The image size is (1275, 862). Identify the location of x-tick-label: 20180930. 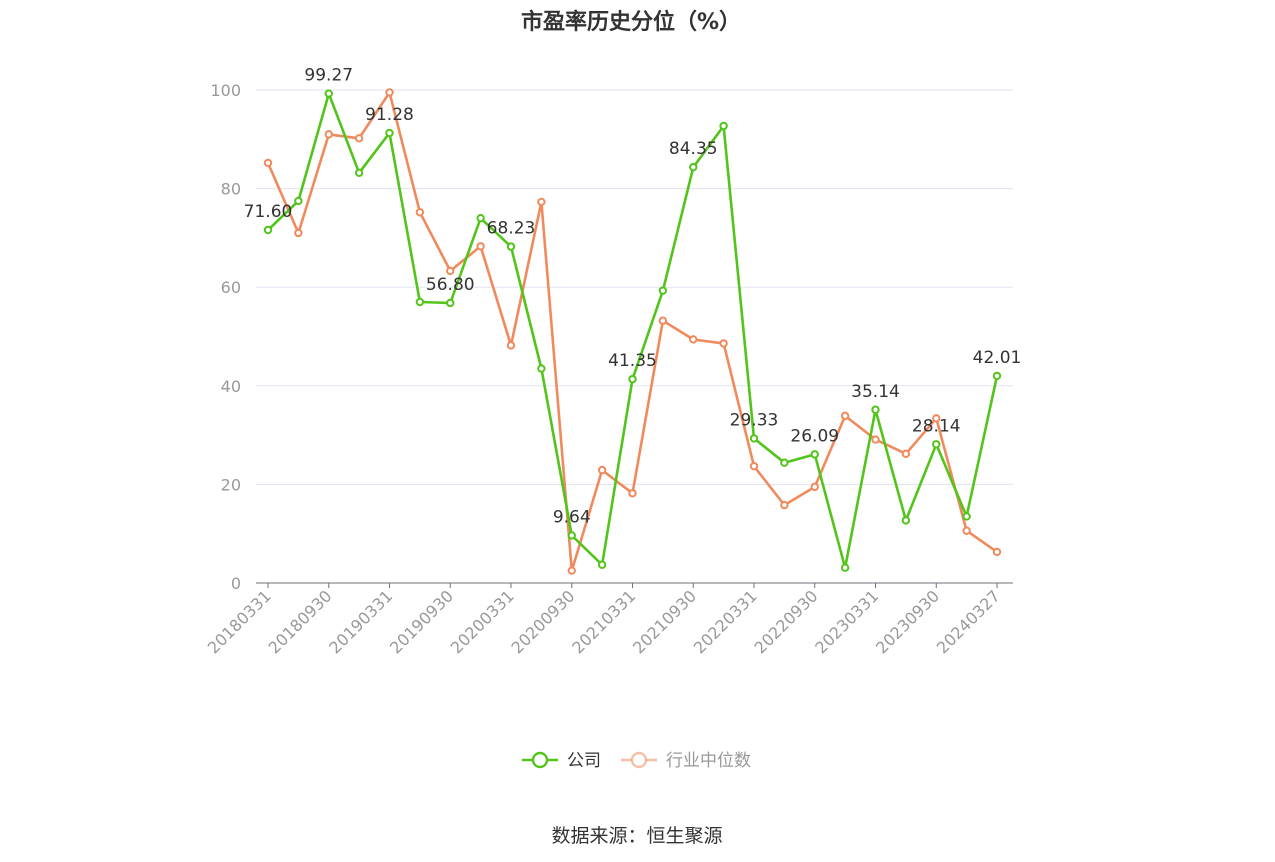
(300, 621).